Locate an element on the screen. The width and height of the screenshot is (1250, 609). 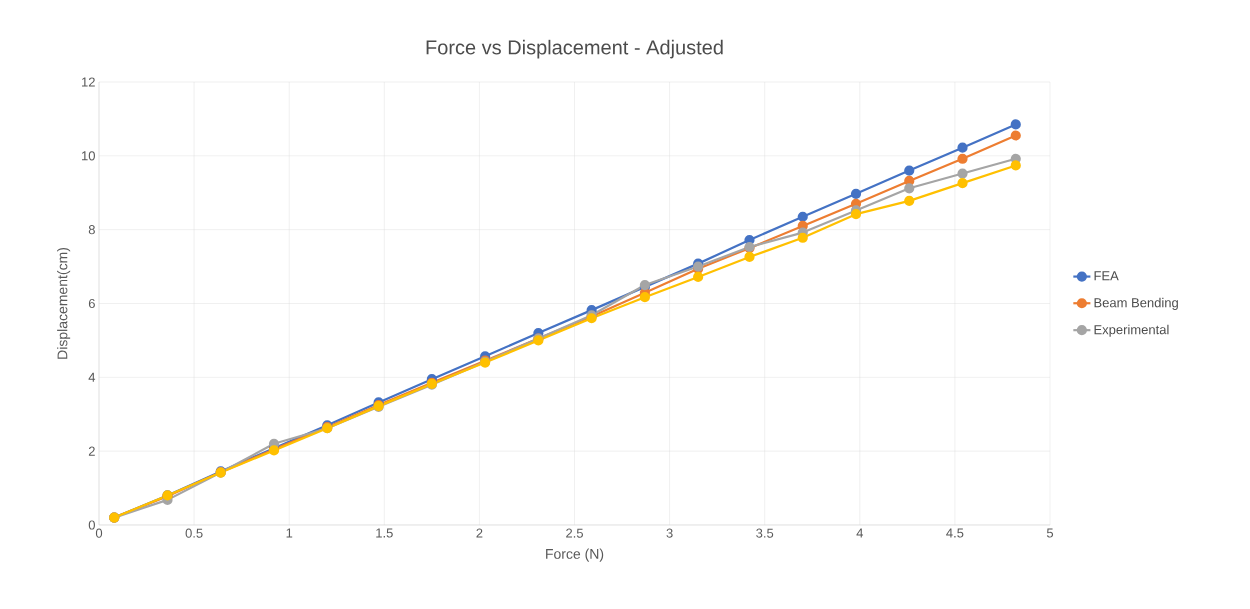
x-tick-label: 3.5 is located at coordinates (765, 533).